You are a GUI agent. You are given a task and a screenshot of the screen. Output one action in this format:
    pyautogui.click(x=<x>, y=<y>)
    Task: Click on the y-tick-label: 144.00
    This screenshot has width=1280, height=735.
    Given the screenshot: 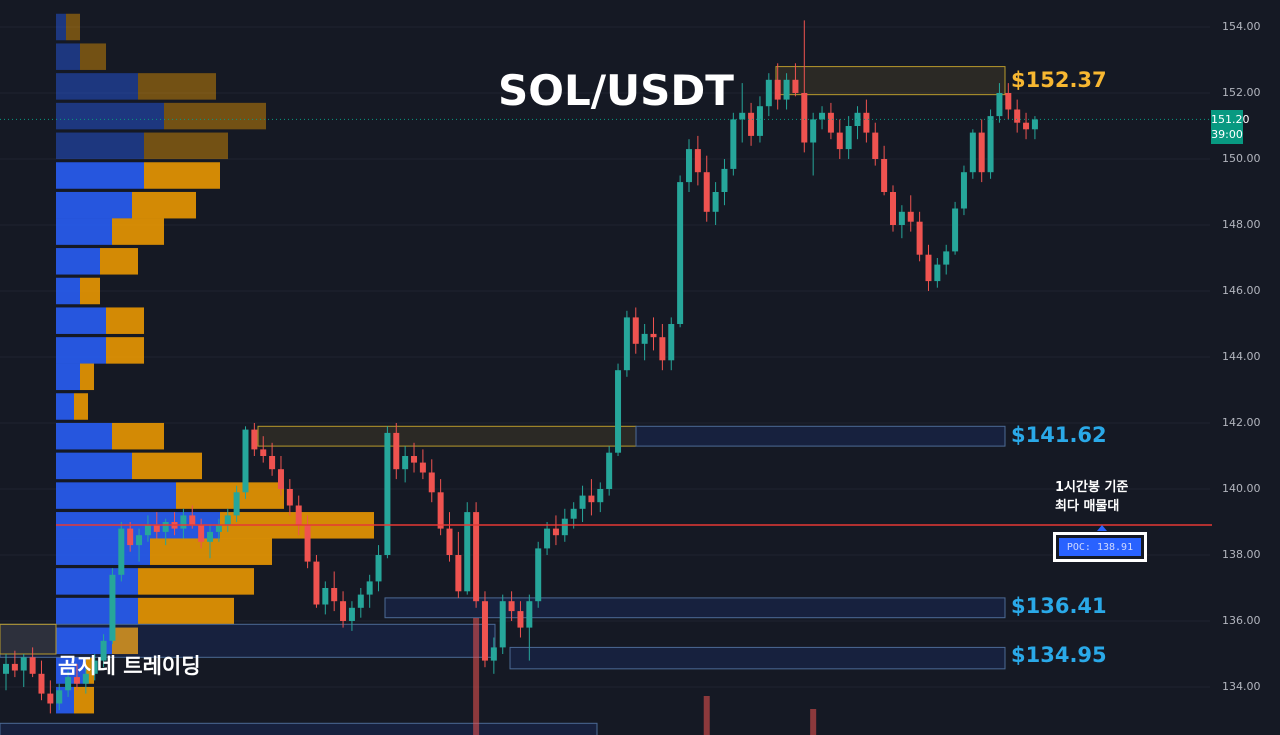 What is the action you would take?
    pyautogui.click(x=1241, y=356)
    